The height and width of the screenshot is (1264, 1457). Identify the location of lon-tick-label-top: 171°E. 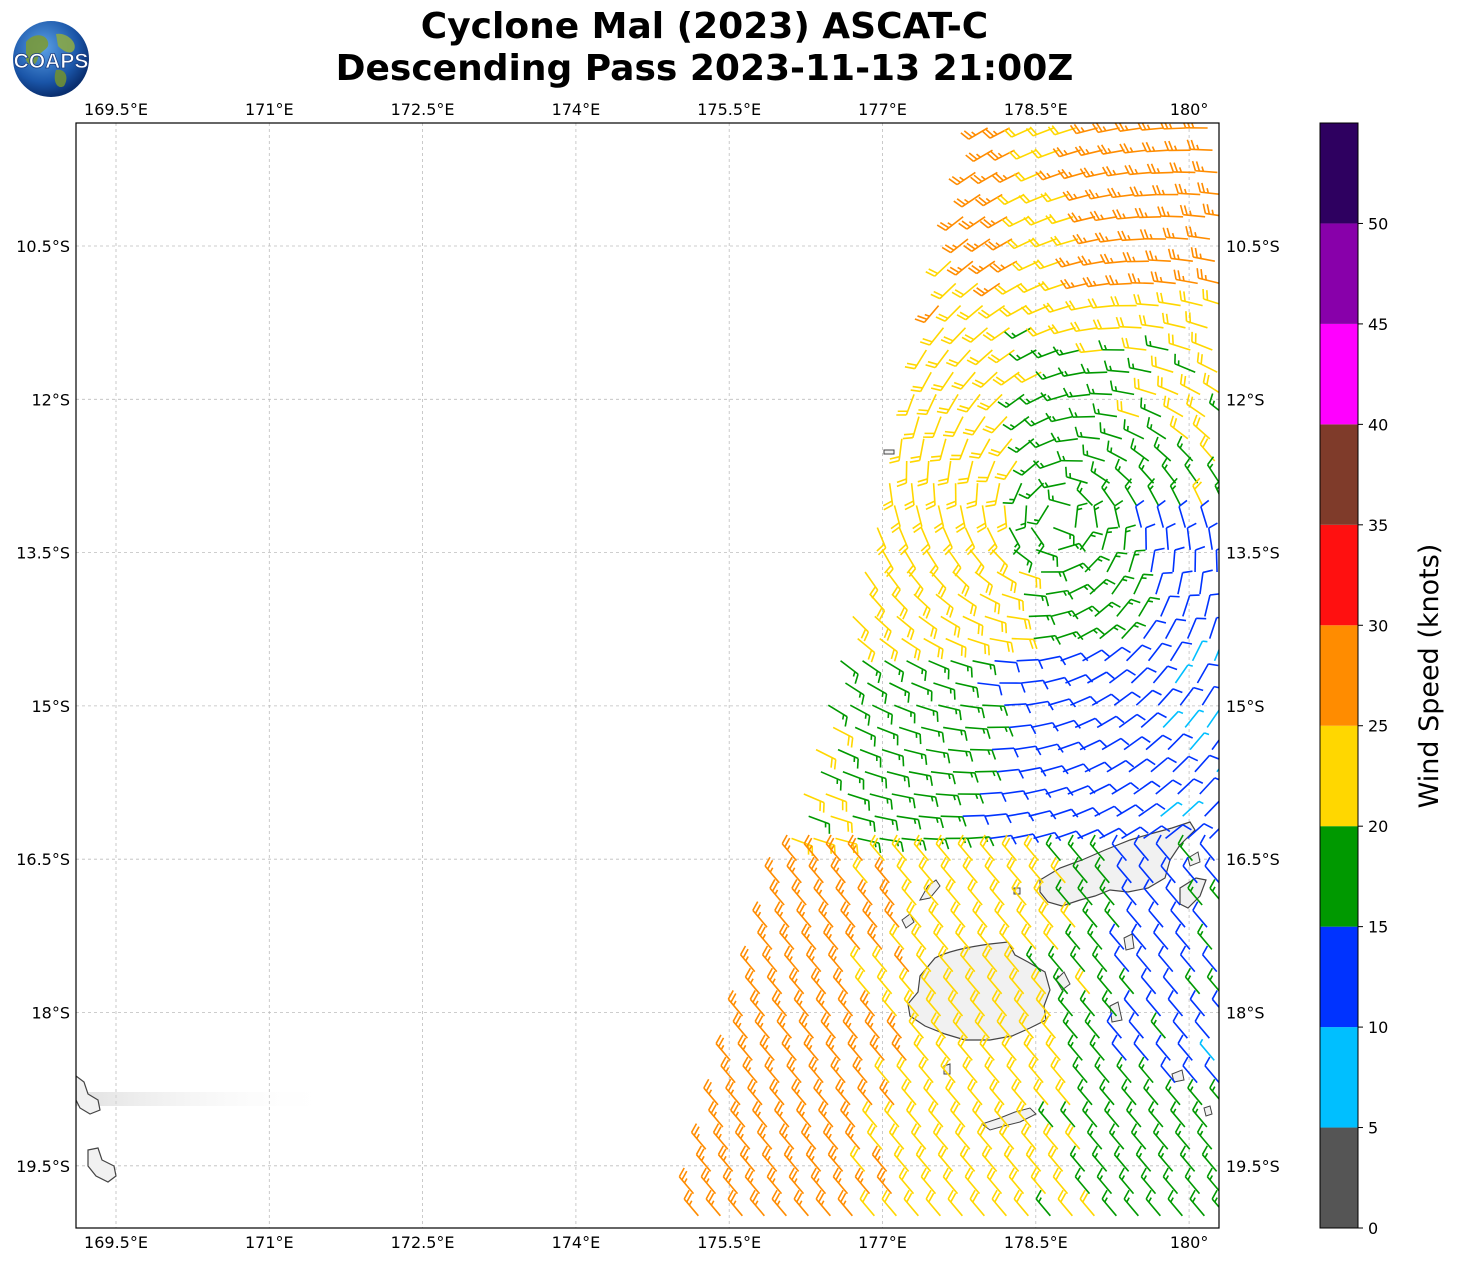
(269, 109).